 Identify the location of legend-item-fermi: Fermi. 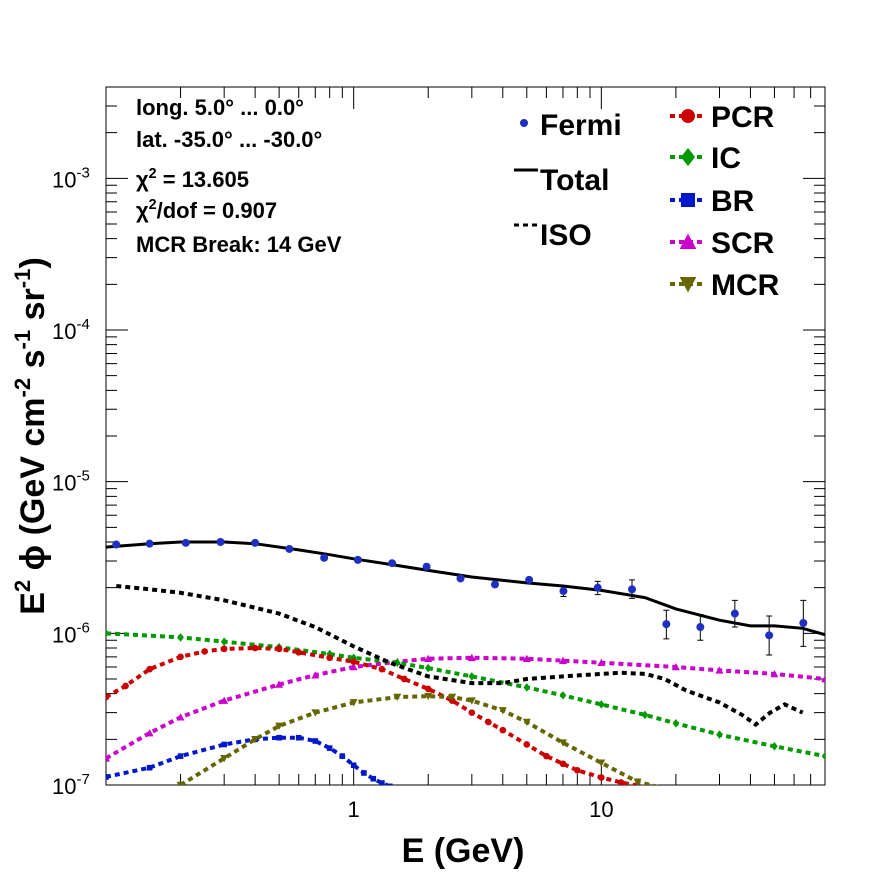
(571, 125).